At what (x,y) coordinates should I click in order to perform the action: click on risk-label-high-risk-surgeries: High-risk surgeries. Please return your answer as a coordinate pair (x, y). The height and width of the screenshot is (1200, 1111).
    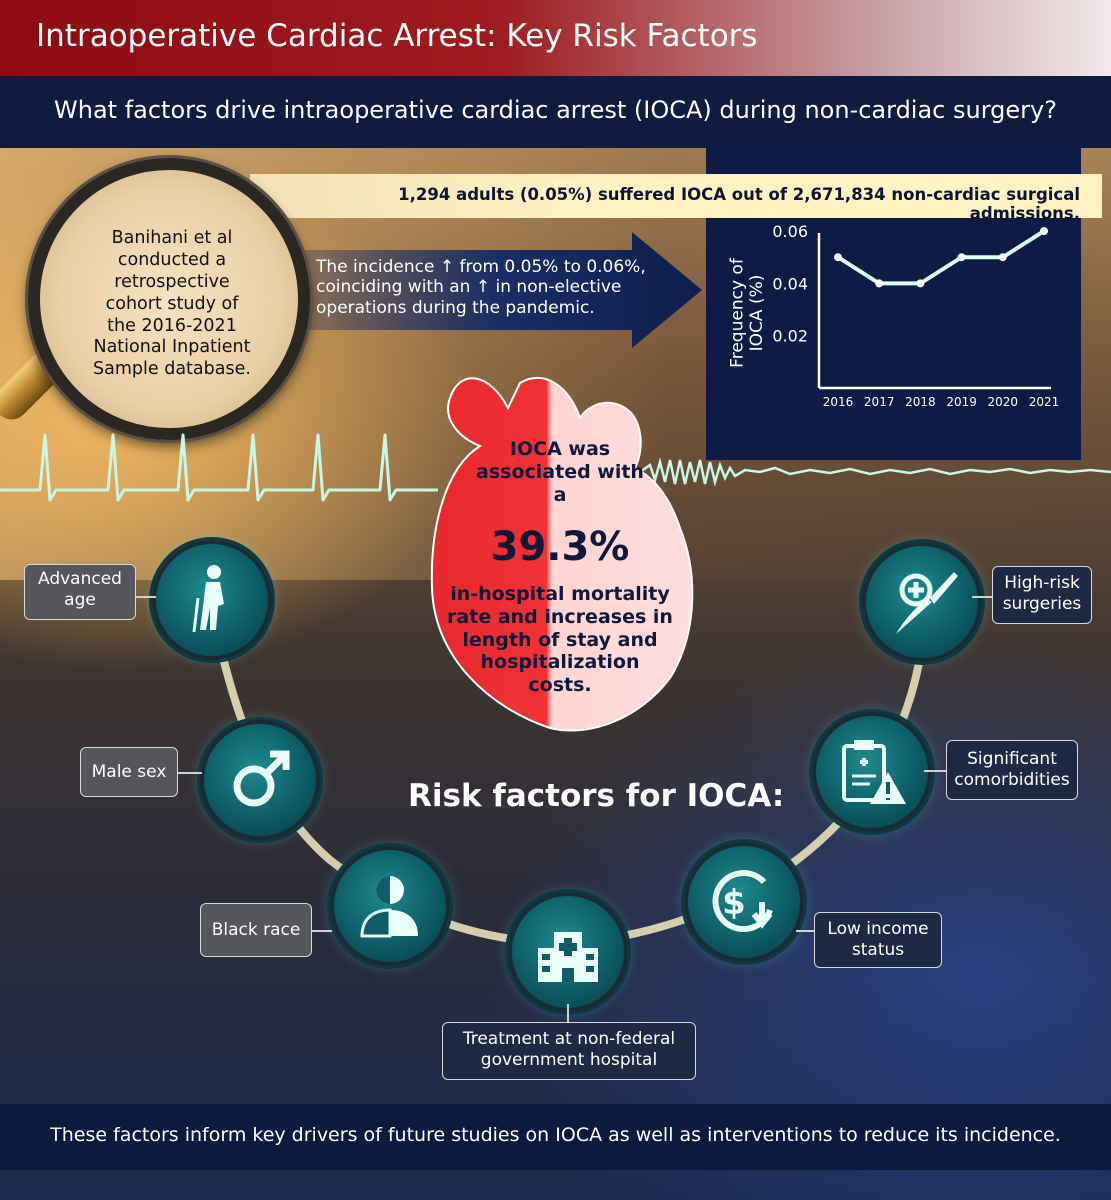
    Looking at the image, I should click on (1042, 595).